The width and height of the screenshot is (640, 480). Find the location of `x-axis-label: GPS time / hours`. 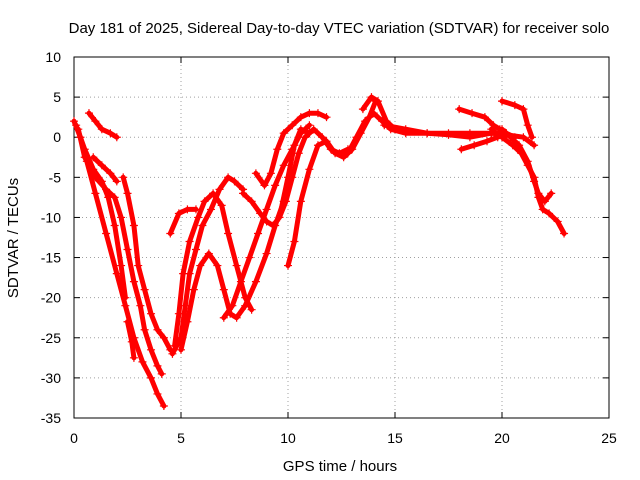

x-axis-label: GPS time / hours is located at coordinates (340, 466).